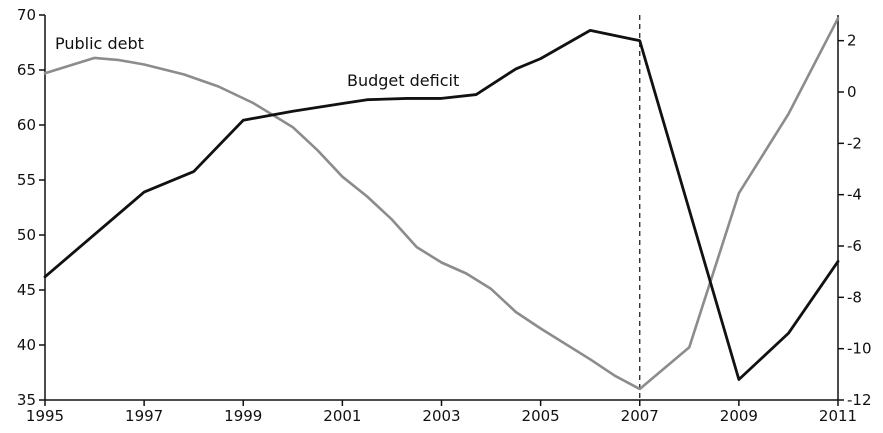 This screenshot has width=883, height=433. What do you see at coordinates (257, 62) in the screenshot?
I see `labels-layer: Public debt Budget deficit` at bounding box center [257, 62].